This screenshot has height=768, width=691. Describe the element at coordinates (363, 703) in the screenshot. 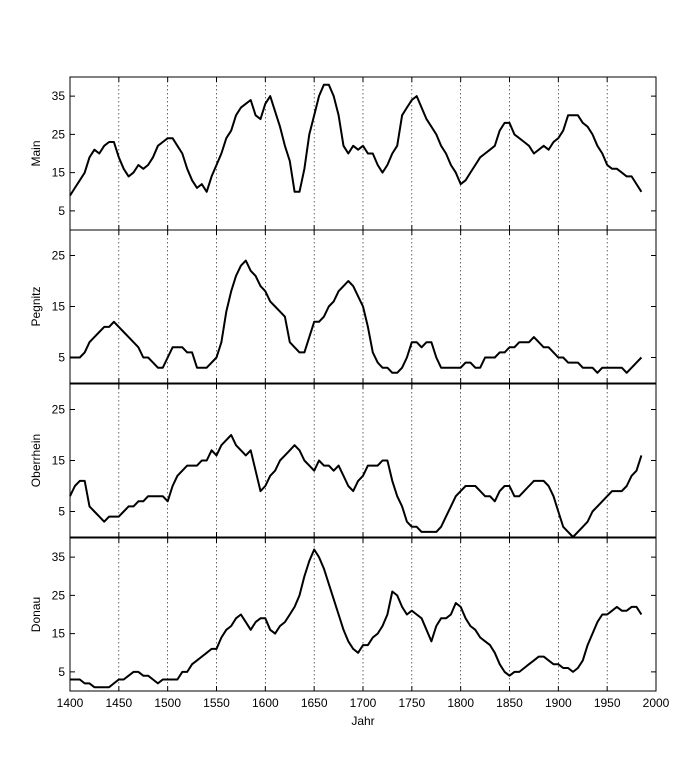

I see `x-tick-label: 1700` at that location.